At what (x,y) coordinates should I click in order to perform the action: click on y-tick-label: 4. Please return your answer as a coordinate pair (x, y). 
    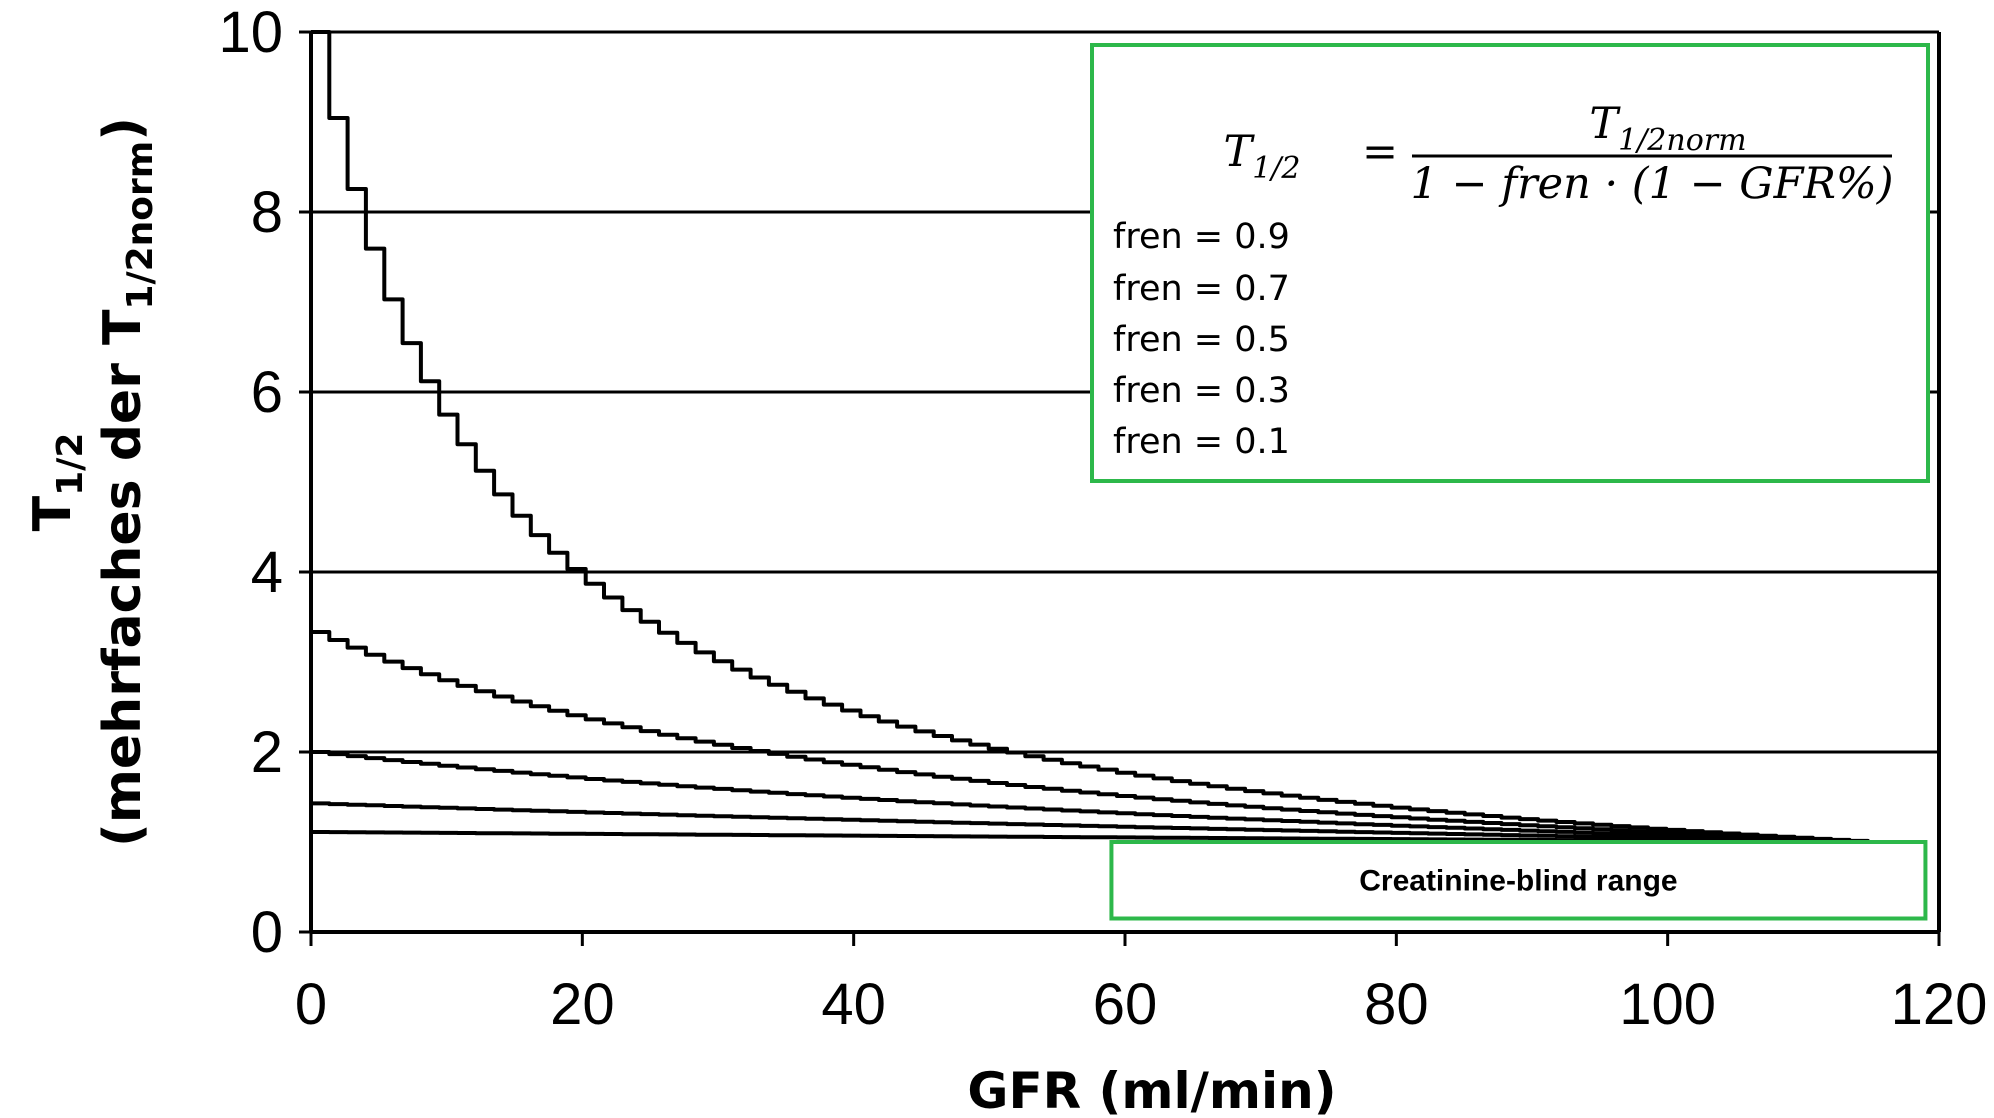
    Looking at the image, I should click on (267, 572).